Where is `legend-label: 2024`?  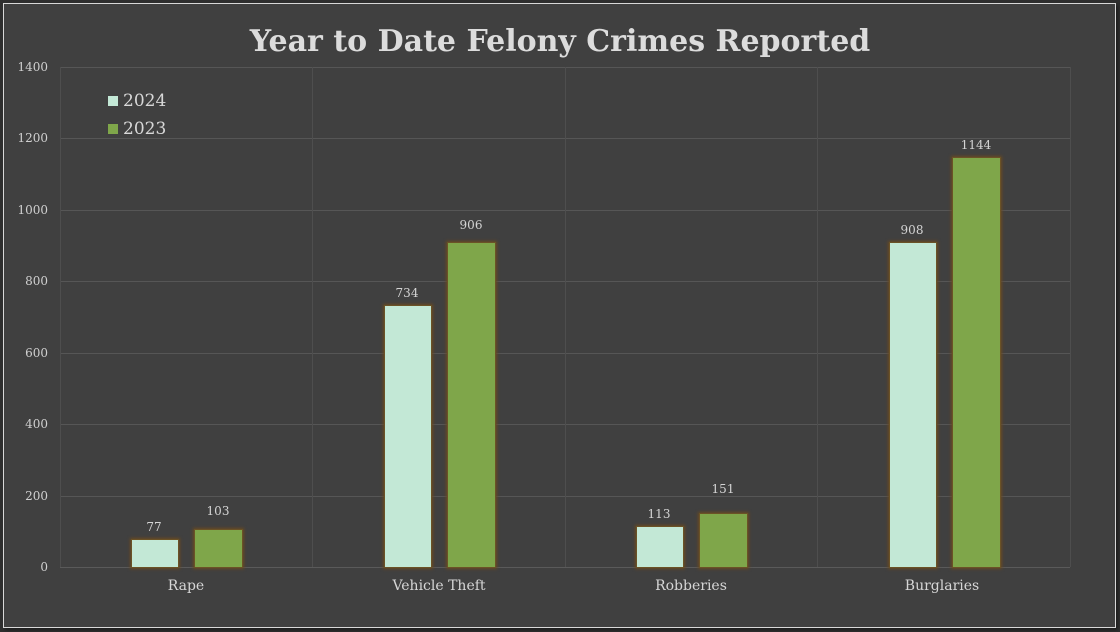
legend-label: 2024 is located at coordinates (145, 101).